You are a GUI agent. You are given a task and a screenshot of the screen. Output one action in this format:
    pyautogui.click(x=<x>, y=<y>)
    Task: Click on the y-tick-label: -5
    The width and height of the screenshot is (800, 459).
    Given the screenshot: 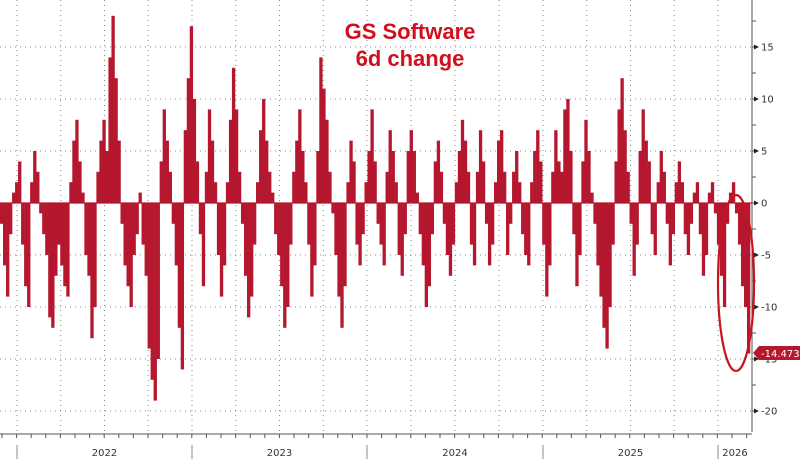 What is the action you would take?
    pyautogui.click(x=766, y=256)
    